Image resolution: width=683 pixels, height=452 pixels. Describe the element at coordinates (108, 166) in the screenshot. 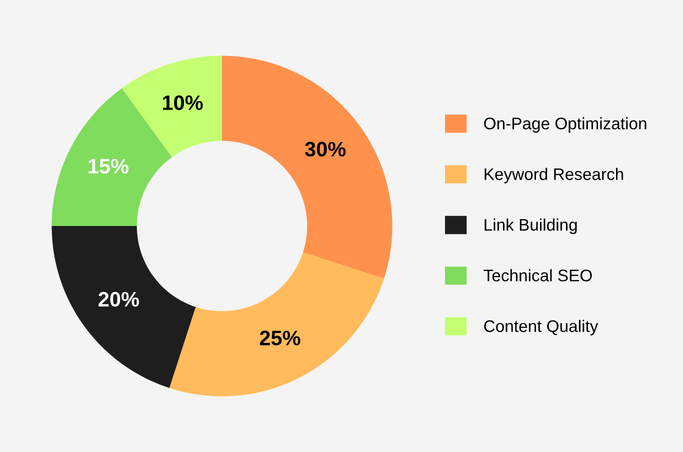

I see `data-label: 15%` at that location.